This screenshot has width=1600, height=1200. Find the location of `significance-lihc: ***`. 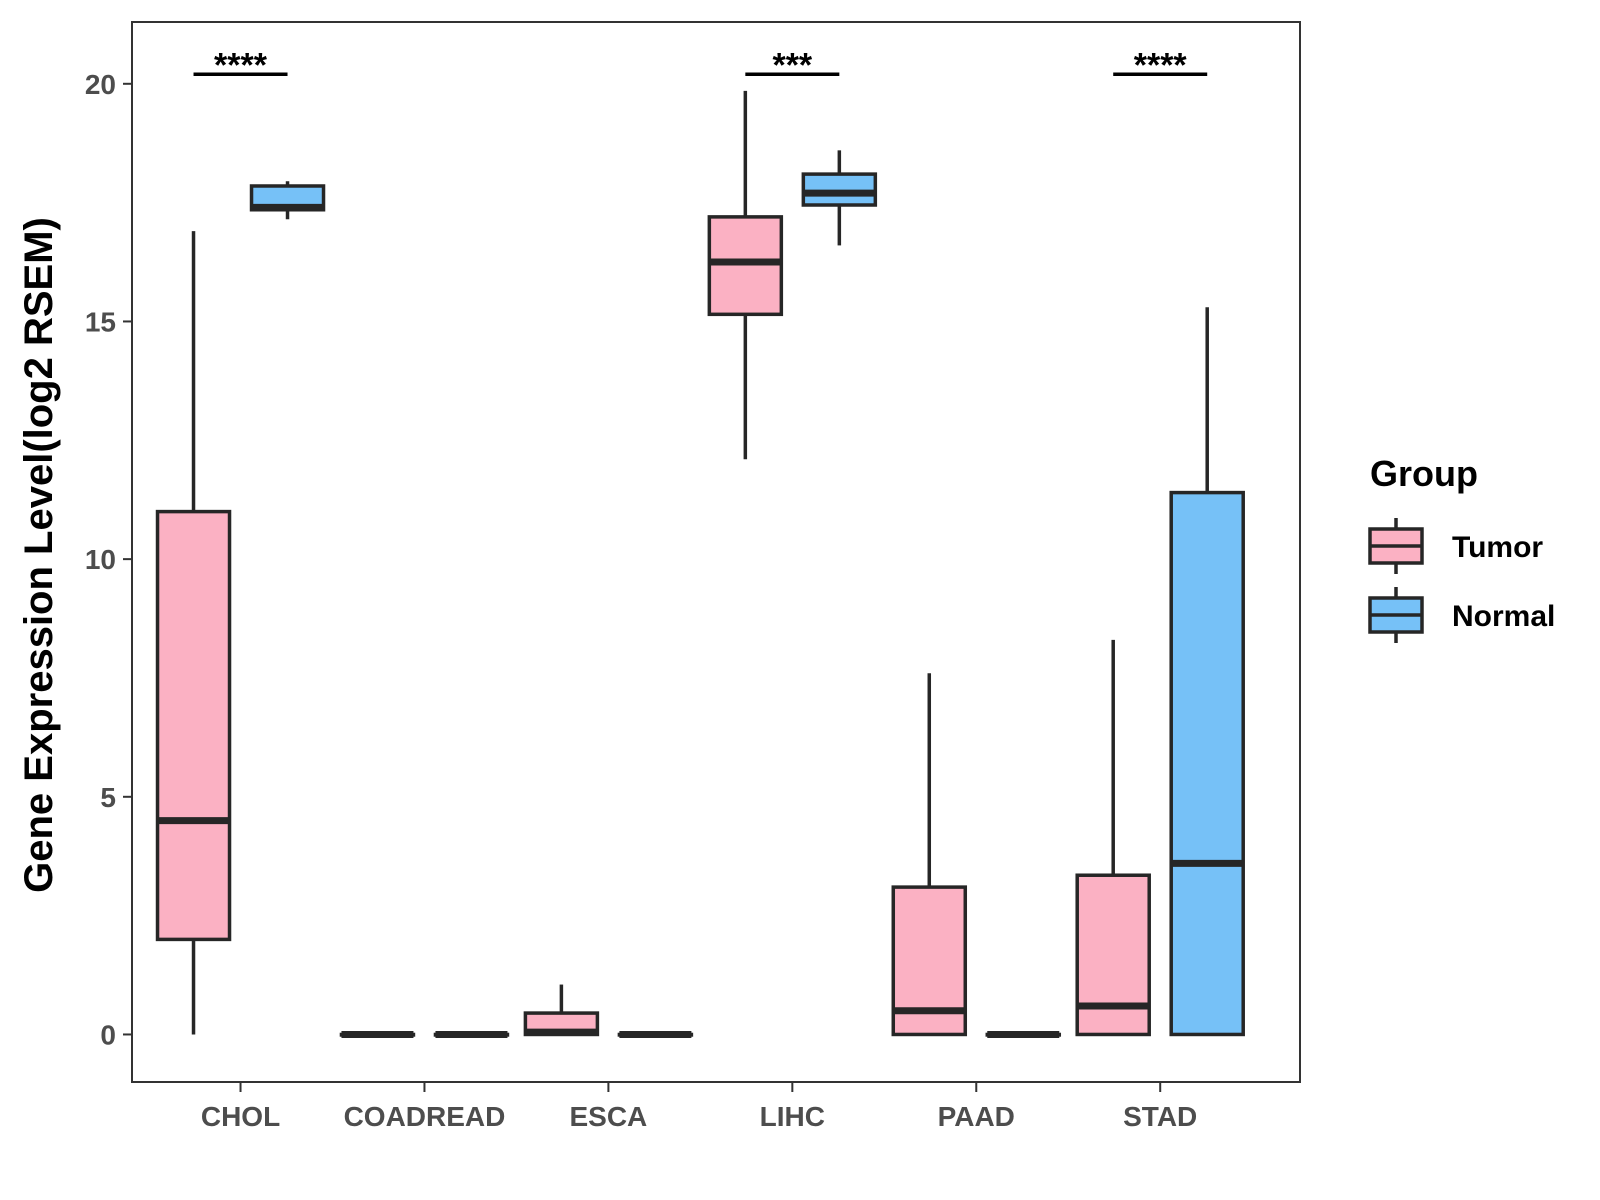

significance-lihc: *** is located at coordinates (792, 65).